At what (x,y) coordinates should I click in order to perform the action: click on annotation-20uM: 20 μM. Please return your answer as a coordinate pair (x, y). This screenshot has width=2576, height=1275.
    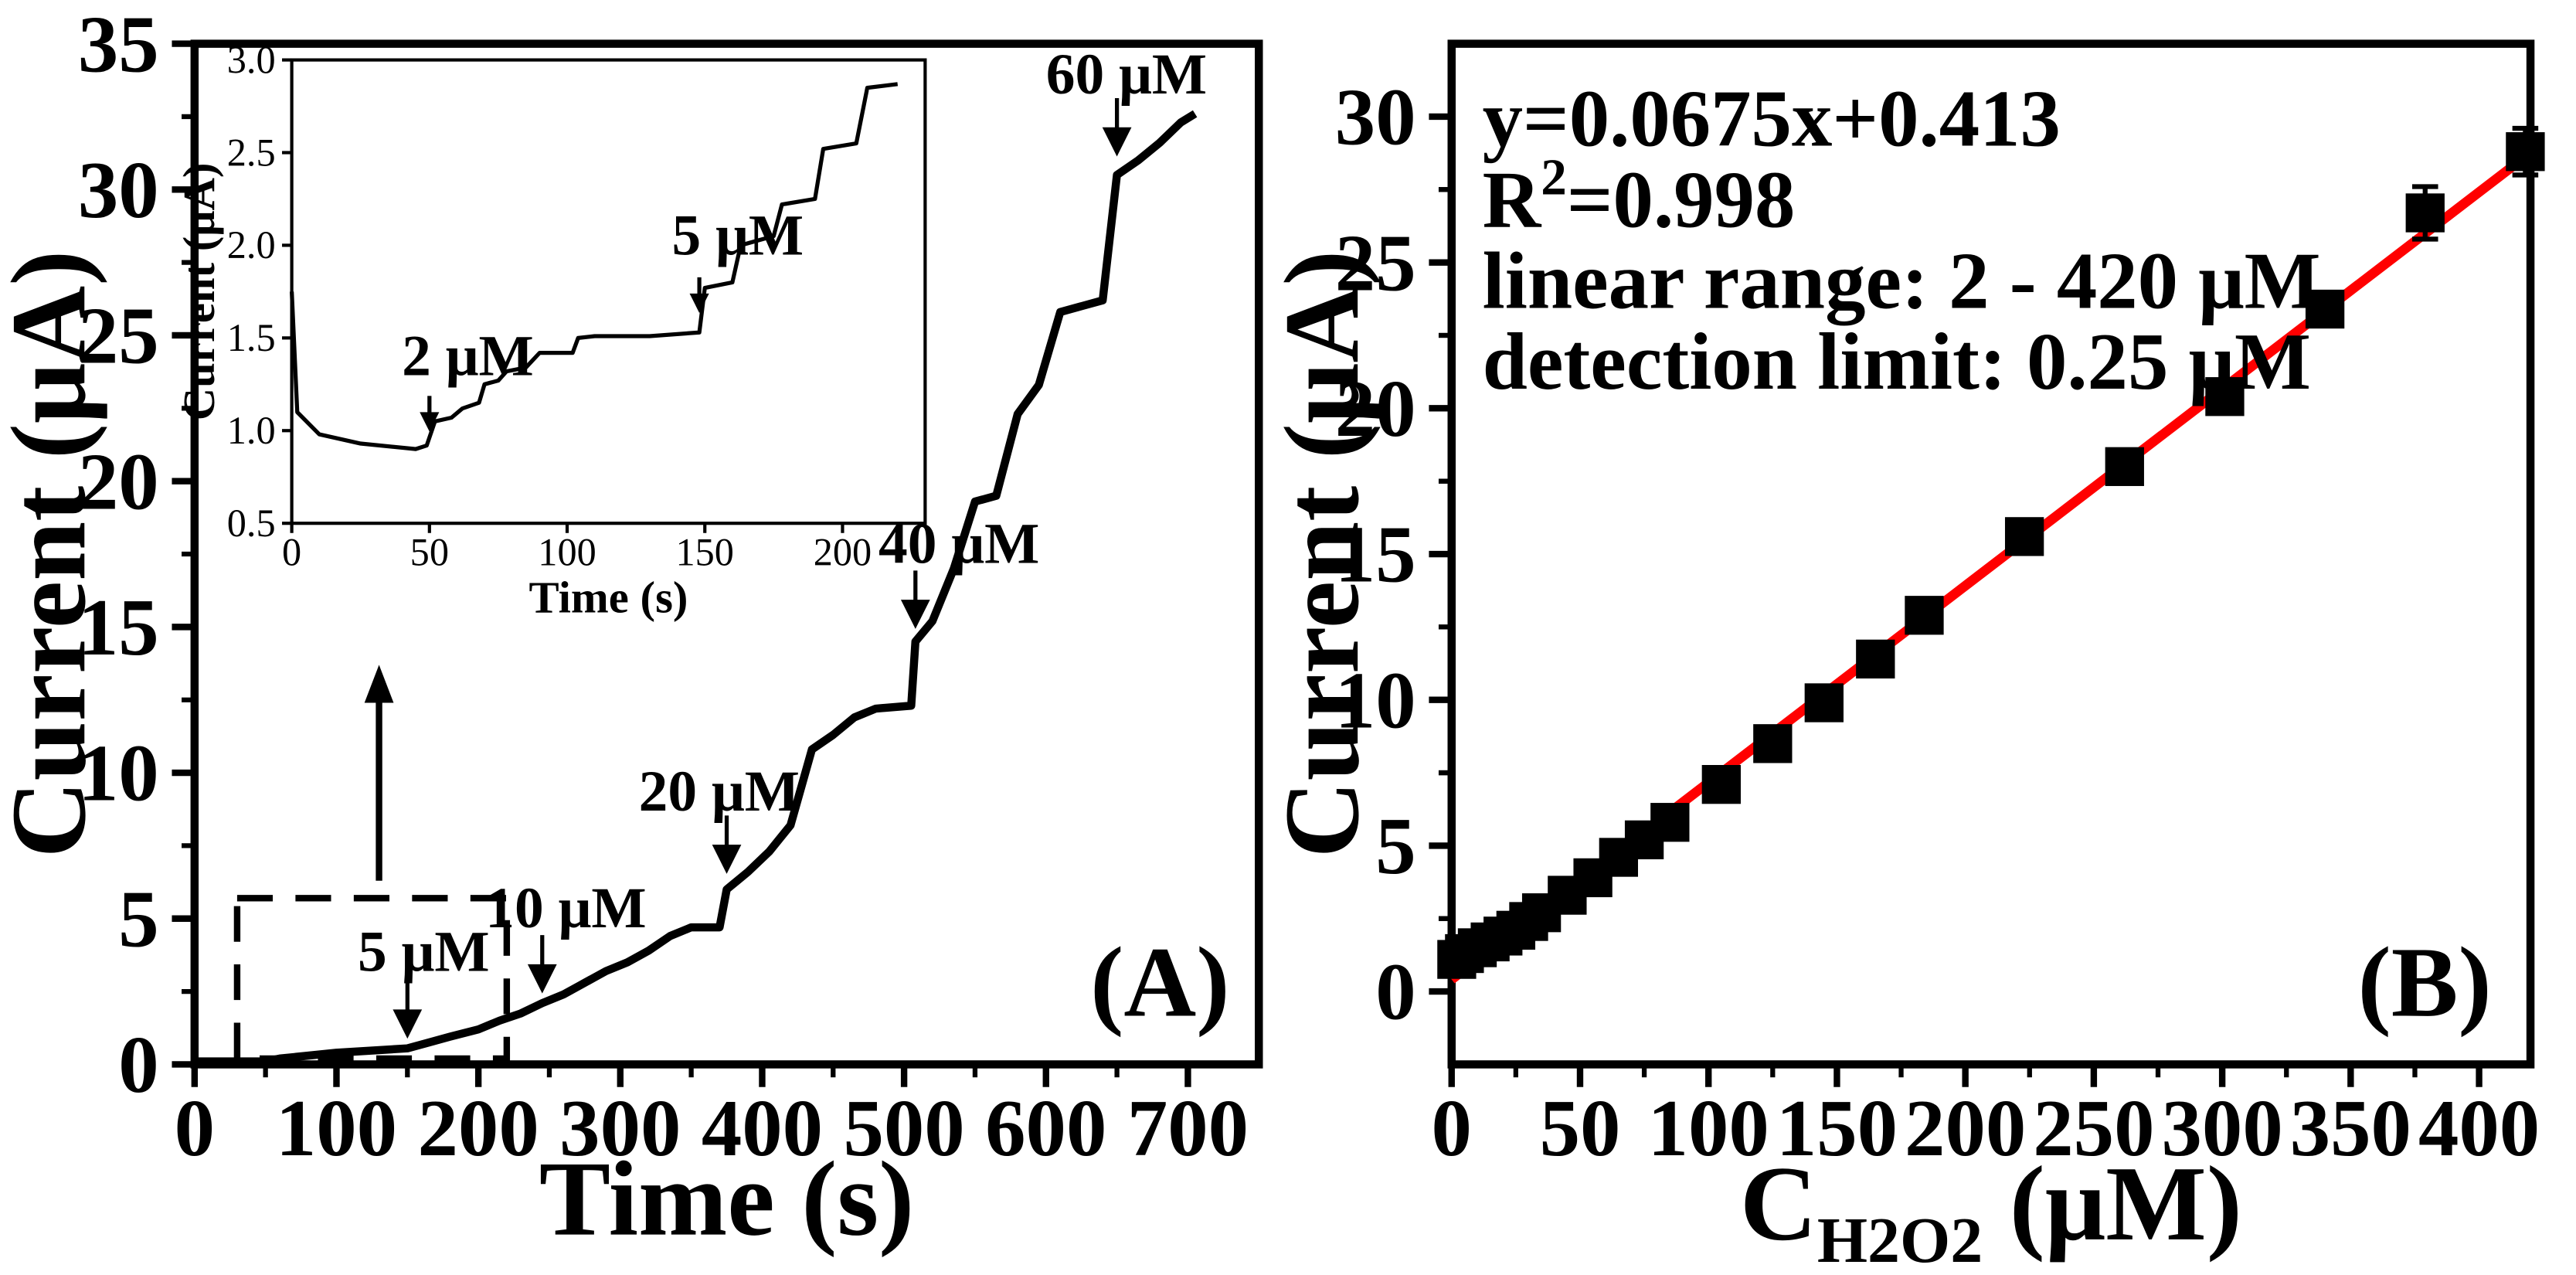
    Looking at the image, I should click on (719, 792).